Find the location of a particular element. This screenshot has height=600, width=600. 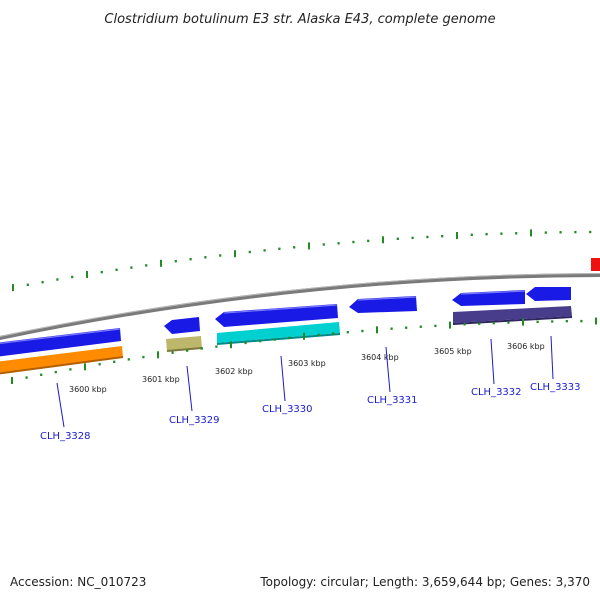

backbone-arc is located at coordinates (300, 307).